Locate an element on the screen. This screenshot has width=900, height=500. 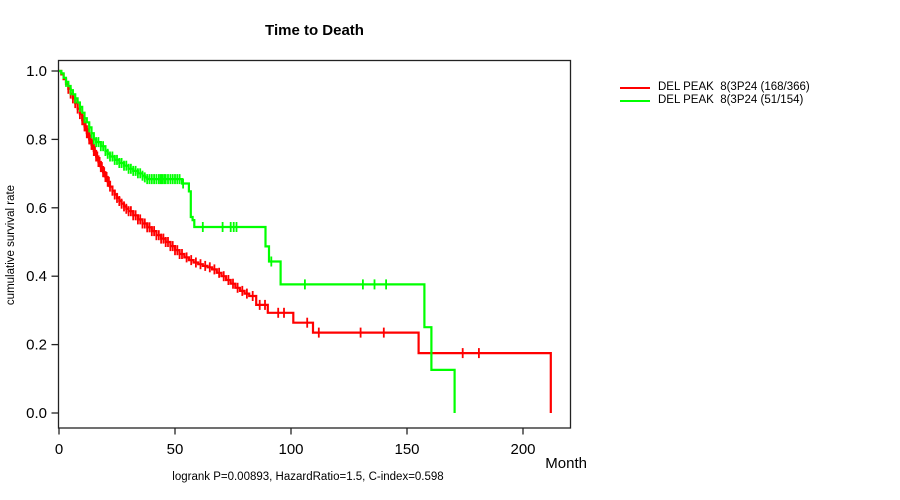
legend-label: DEL PEAK 8(3P24 (51/154) is located at coordinates (731, 100).